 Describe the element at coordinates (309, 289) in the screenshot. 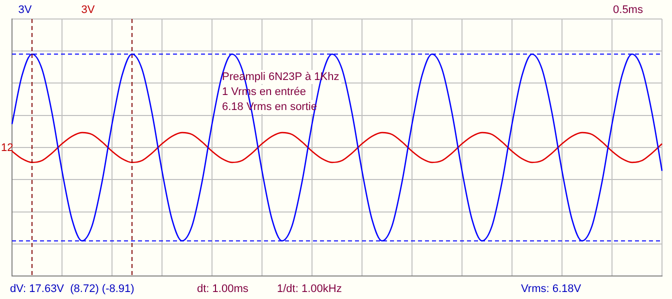

I see `text: 1/dt: 1.00kHz` at that location.